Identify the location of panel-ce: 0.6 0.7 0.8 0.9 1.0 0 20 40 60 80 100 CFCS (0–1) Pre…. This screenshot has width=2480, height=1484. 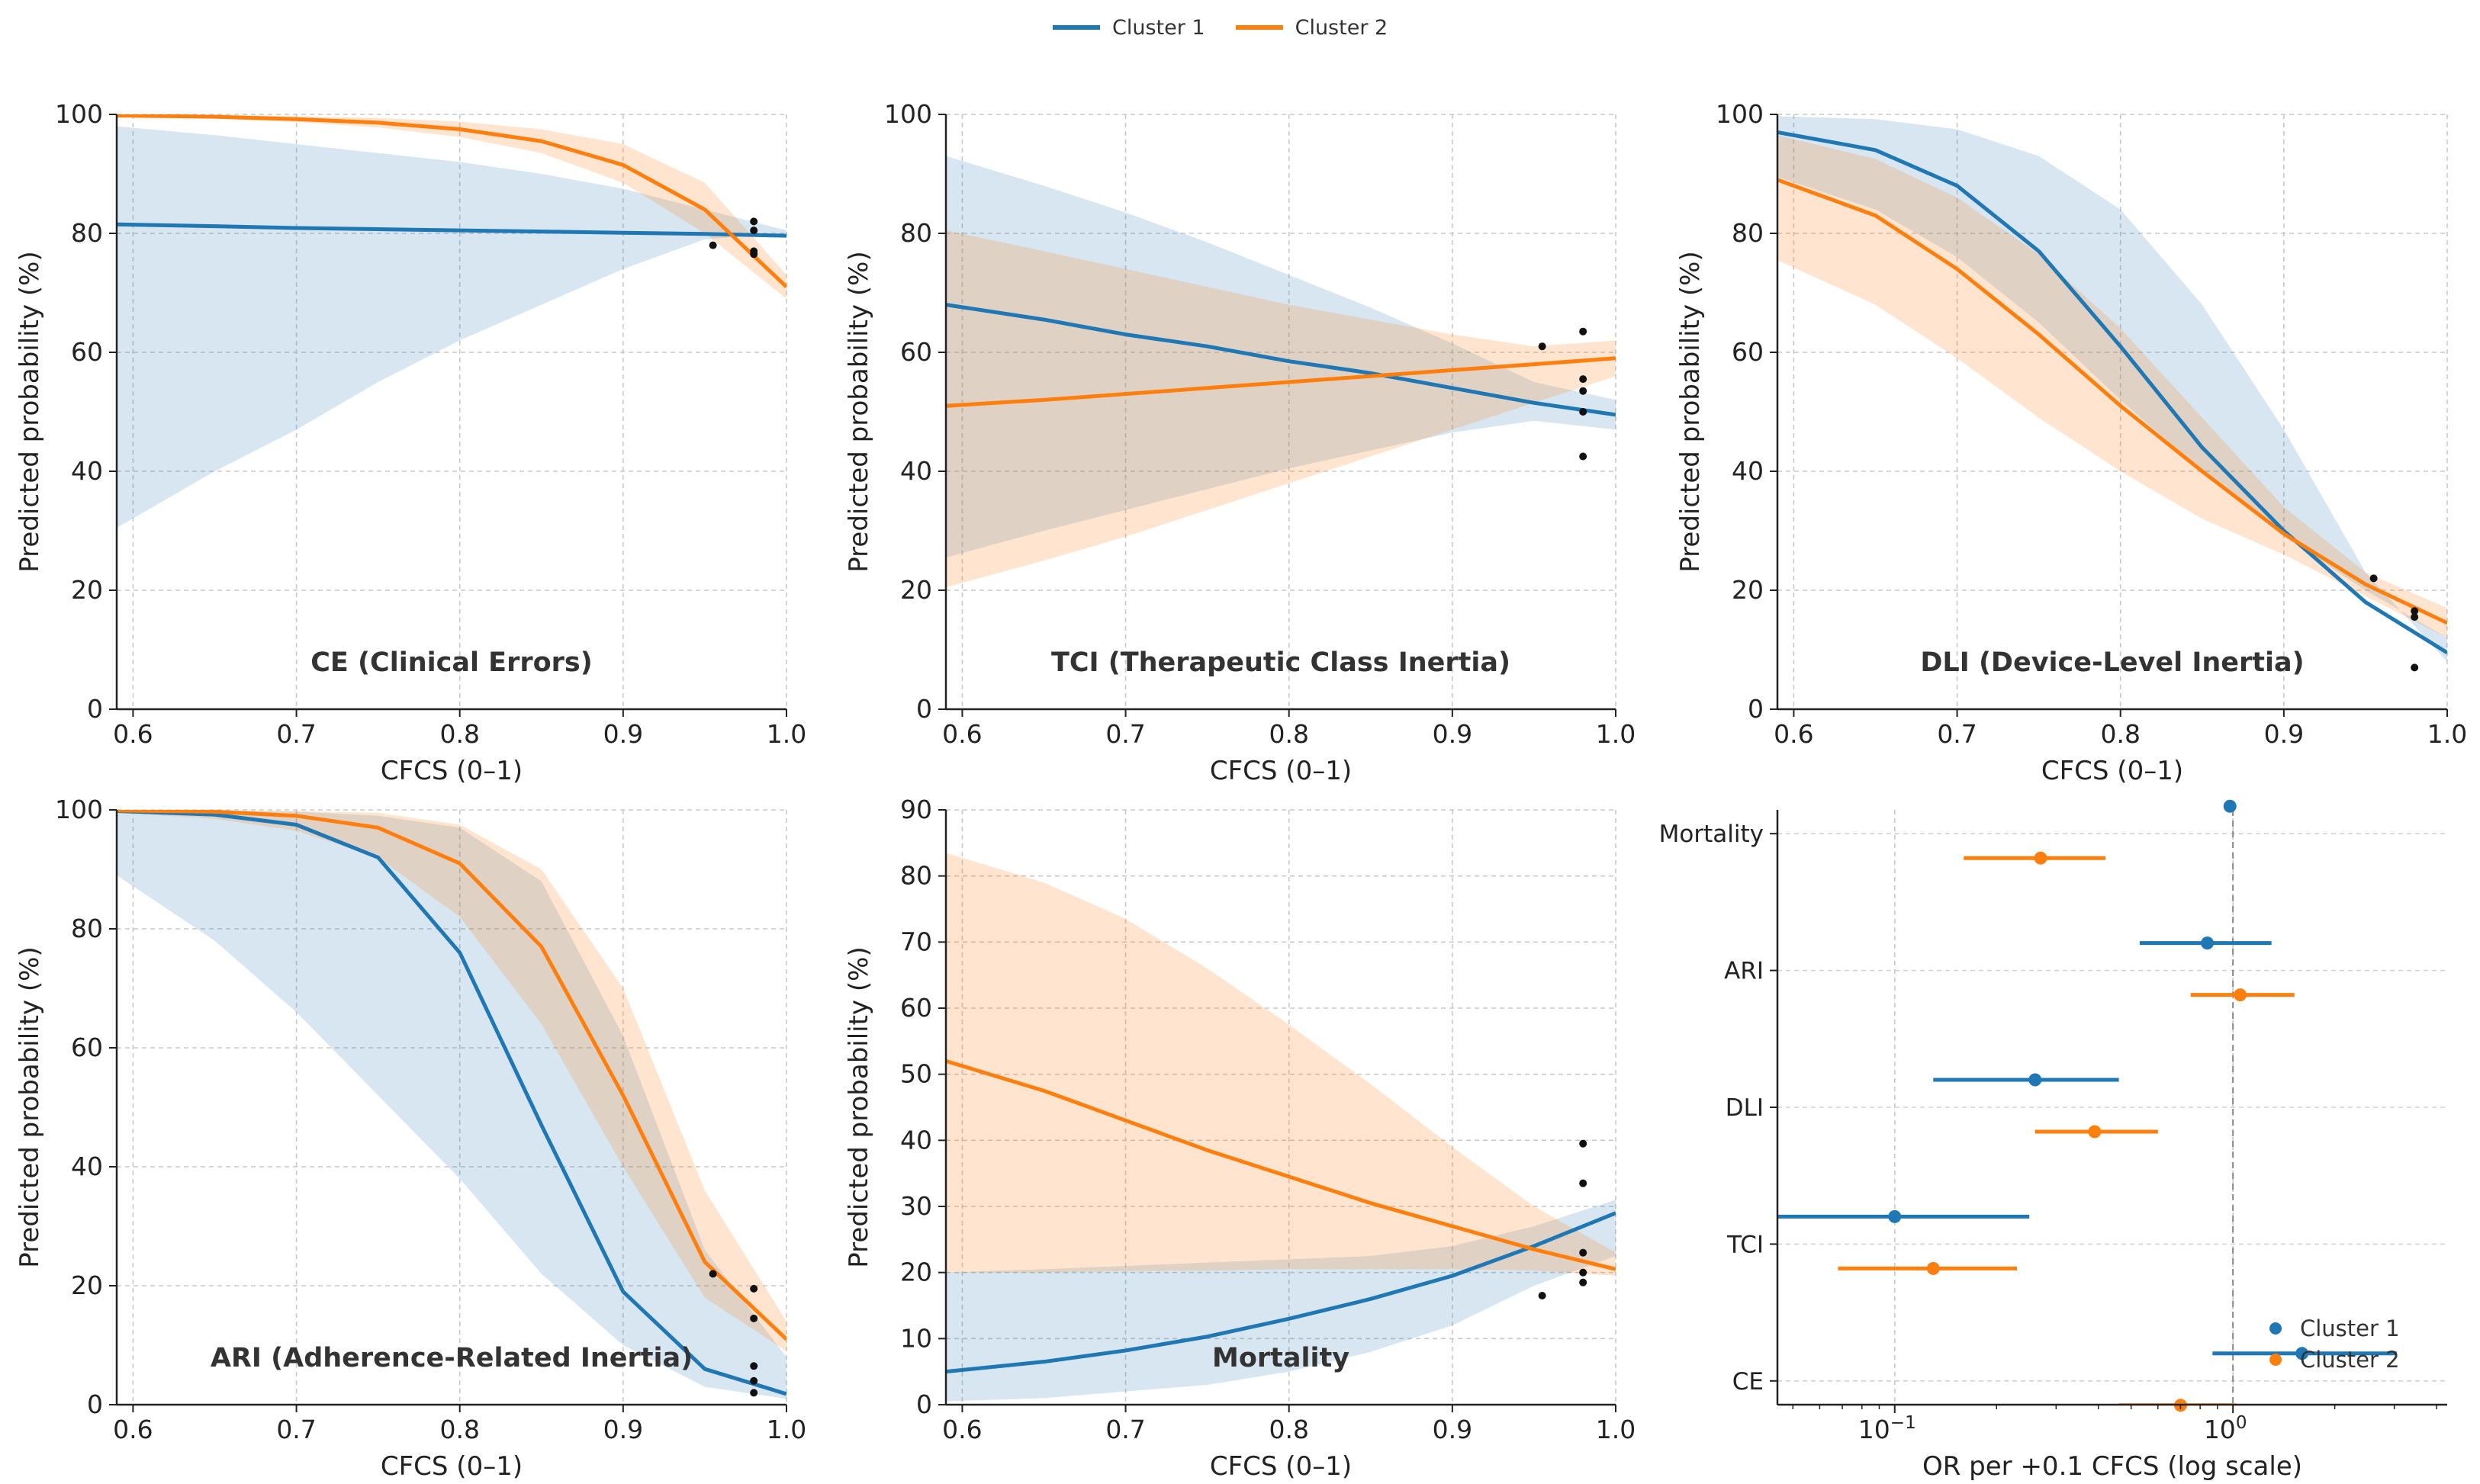
(410, 443).